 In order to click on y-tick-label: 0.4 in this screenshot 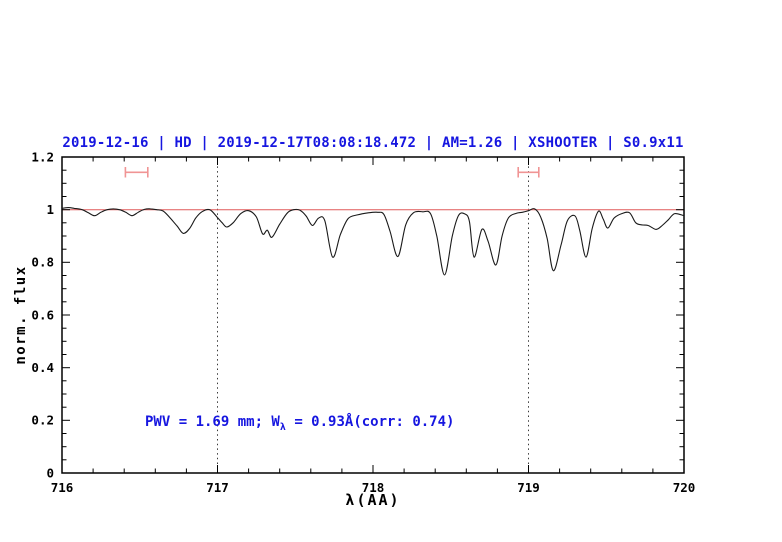, I will do `click(42, 367)`.